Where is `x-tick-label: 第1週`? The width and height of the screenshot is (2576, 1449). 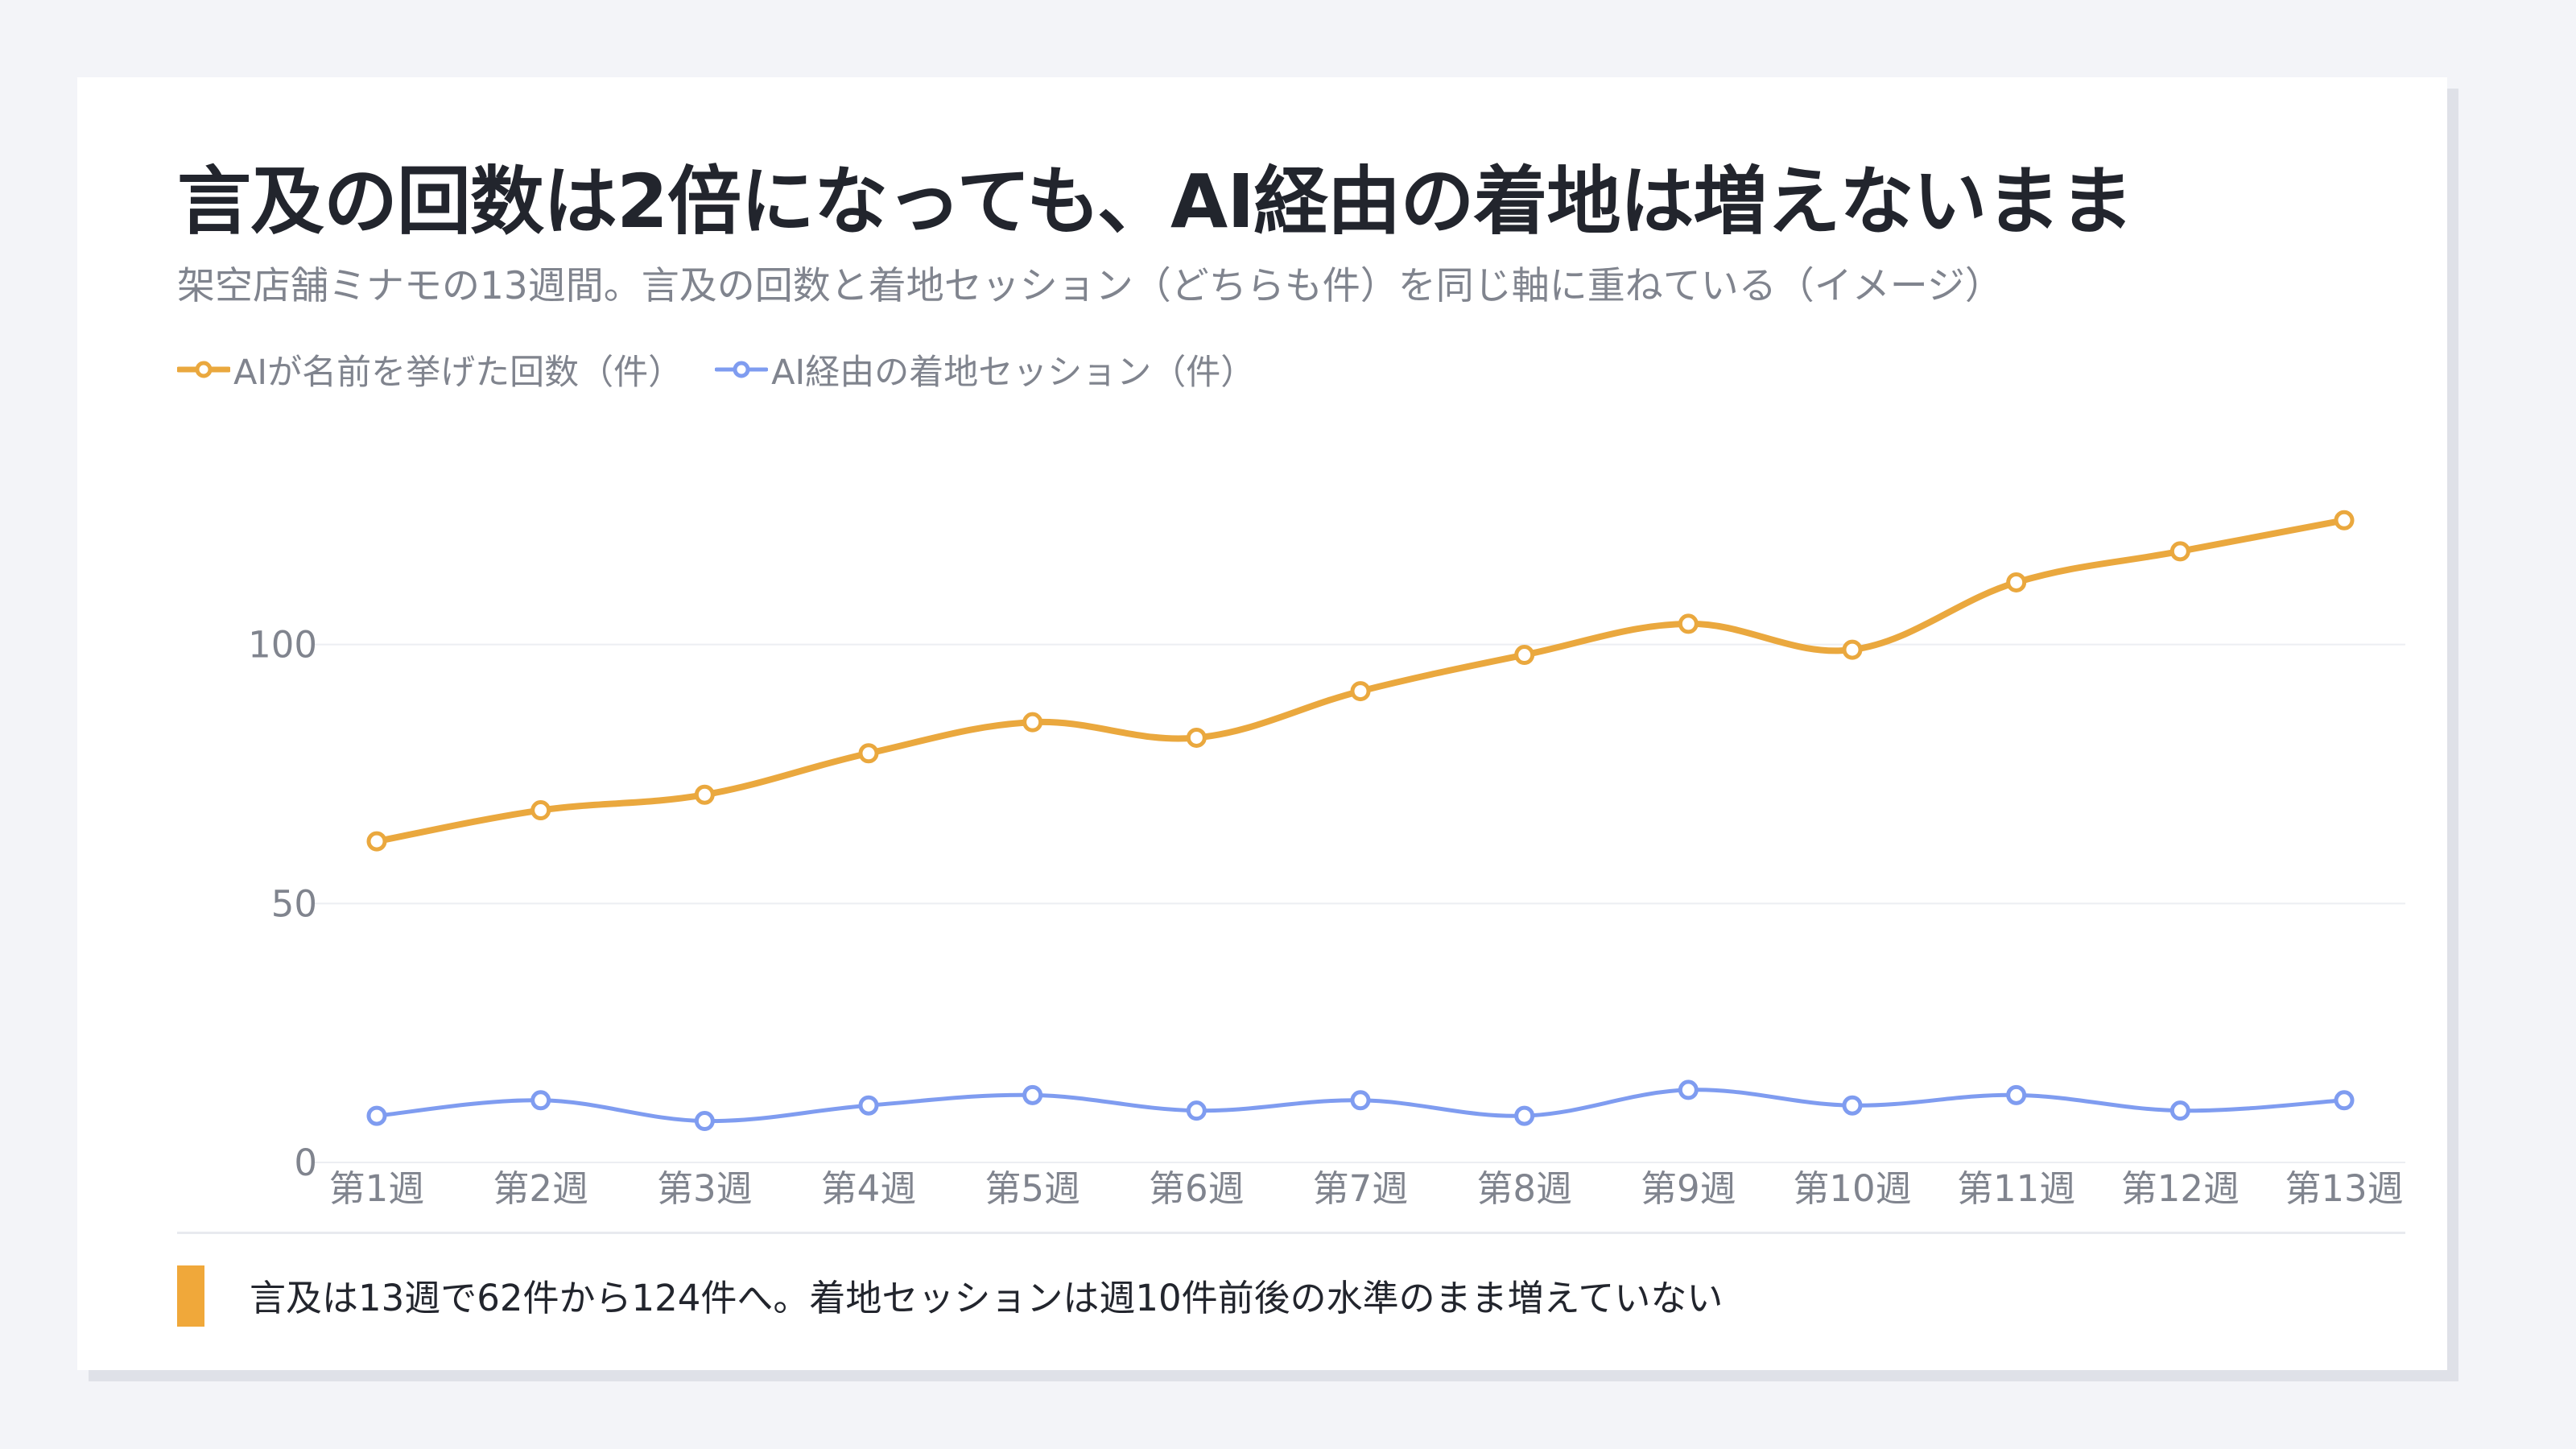 x-tick-label: 第1週 is located at coordinates (377, 1188).